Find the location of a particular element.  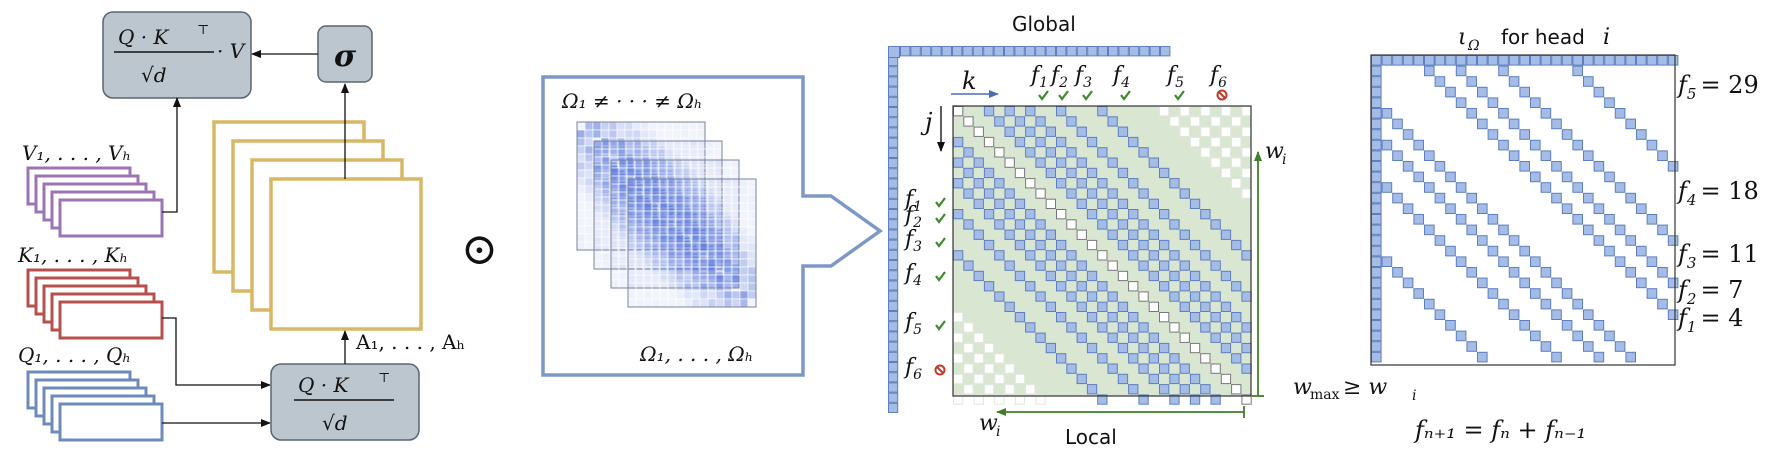

wmax-relation: ≥ w is located at coordinates (1365, 387).